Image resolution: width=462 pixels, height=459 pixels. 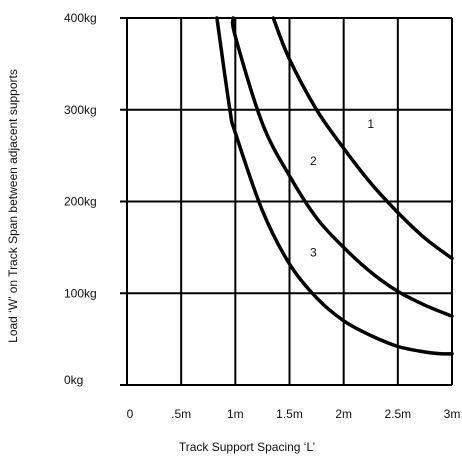 What do you see at coordinates (397, 414) in the screenshot?
I see `x-tick-label: 2.5m` at bounding box center [397, 414].